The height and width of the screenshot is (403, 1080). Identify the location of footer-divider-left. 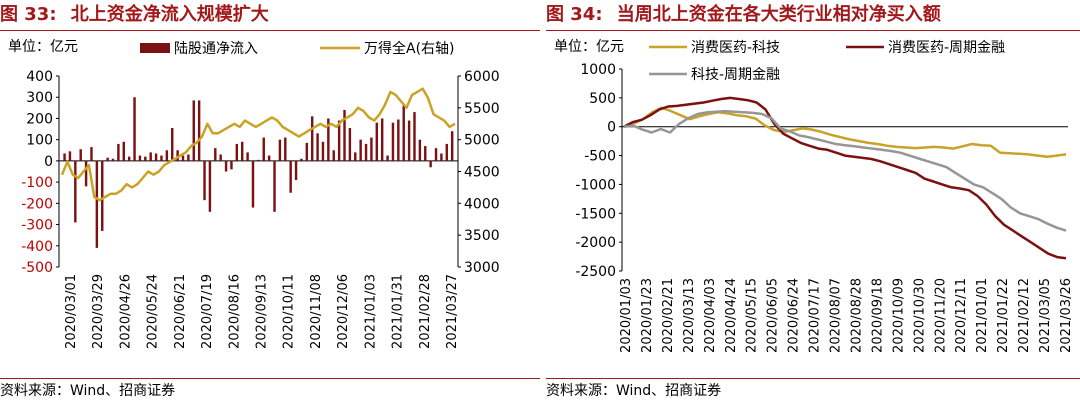
(270, 378).